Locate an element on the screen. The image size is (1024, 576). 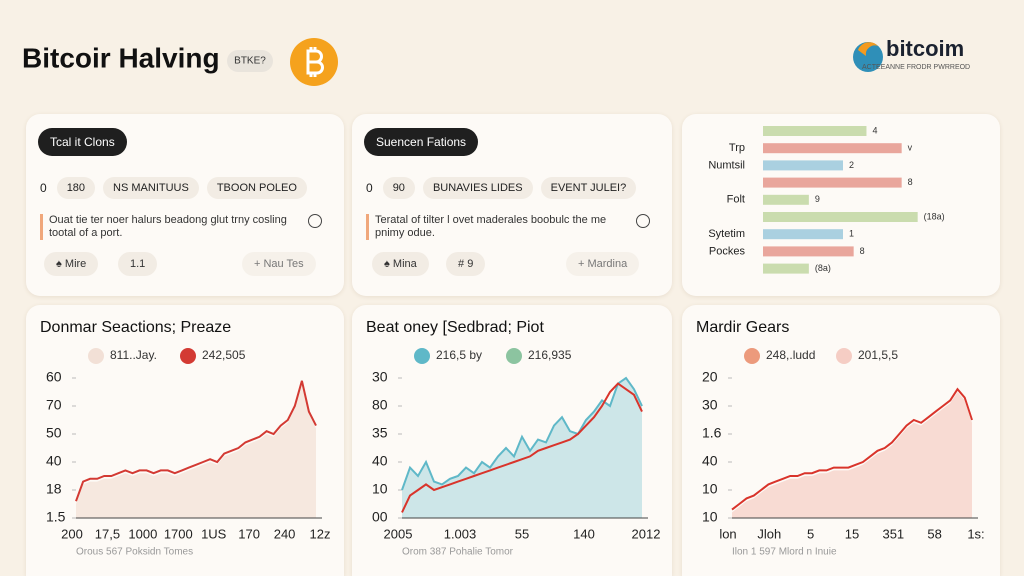
bitcoin-glyph is located at coordinates (315, 62).